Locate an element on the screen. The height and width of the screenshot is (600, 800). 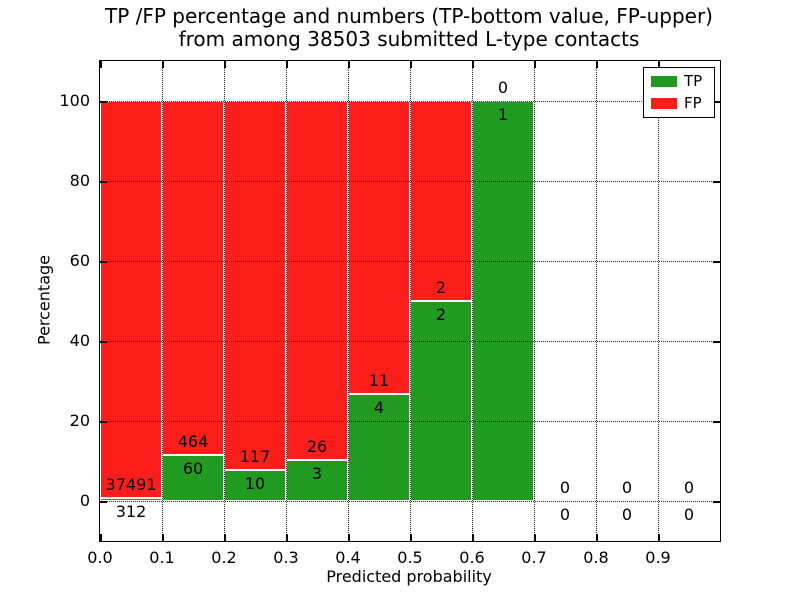
x-tick-label: 0.1 is located at coordinates (162, 557).